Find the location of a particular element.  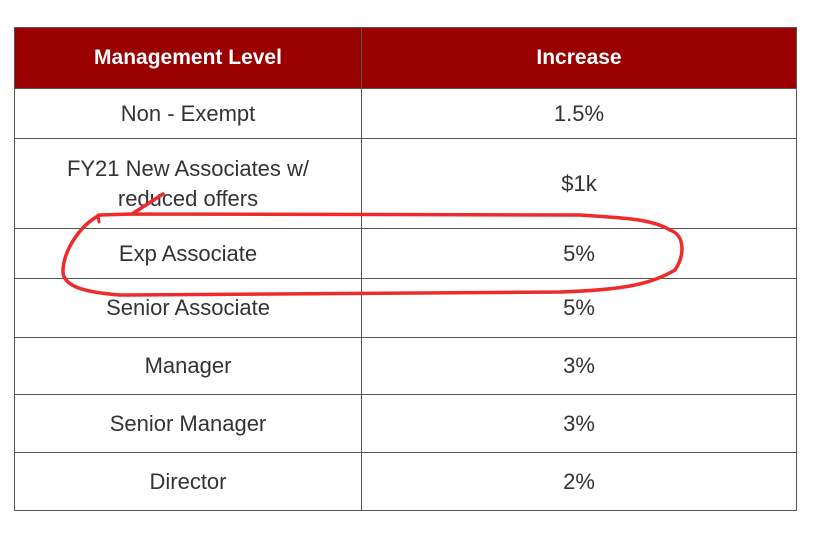

increase-cell: 2% is located at coordinates (579, 481).